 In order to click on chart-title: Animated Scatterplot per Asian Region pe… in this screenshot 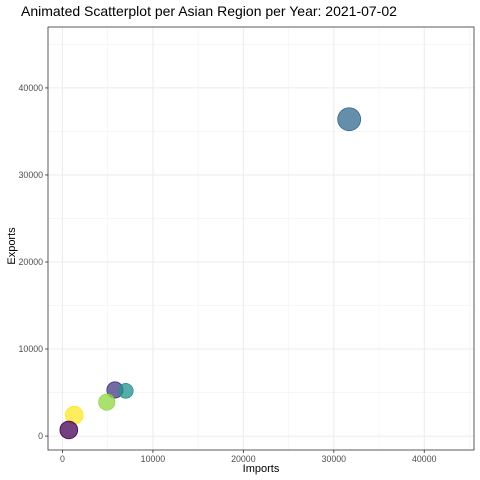, I will do `click(209, 11)`.